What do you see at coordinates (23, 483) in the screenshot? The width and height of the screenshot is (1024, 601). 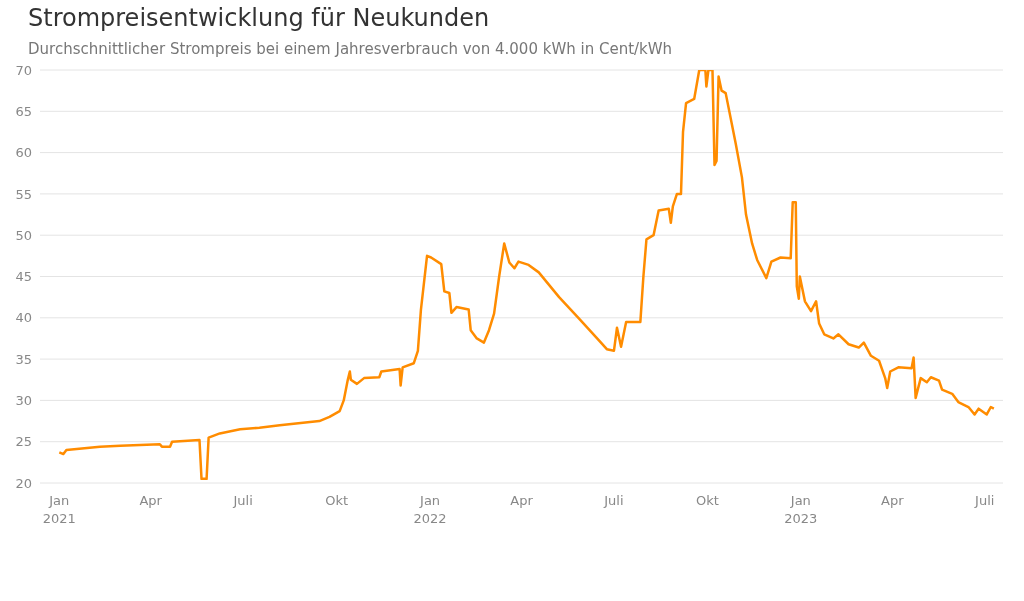 I see `y-tick-label: 20` at bounding box center [23, 483].